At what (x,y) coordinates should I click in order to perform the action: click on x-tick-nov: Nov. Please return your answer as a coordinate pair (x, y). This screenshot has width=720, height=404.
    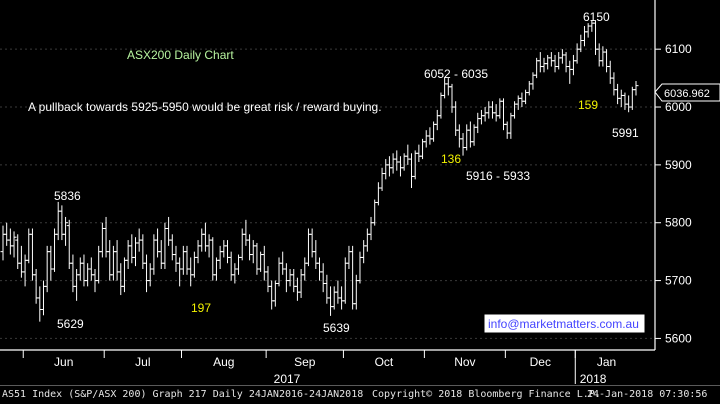
    Looking at the image, I should click on (464, 362).